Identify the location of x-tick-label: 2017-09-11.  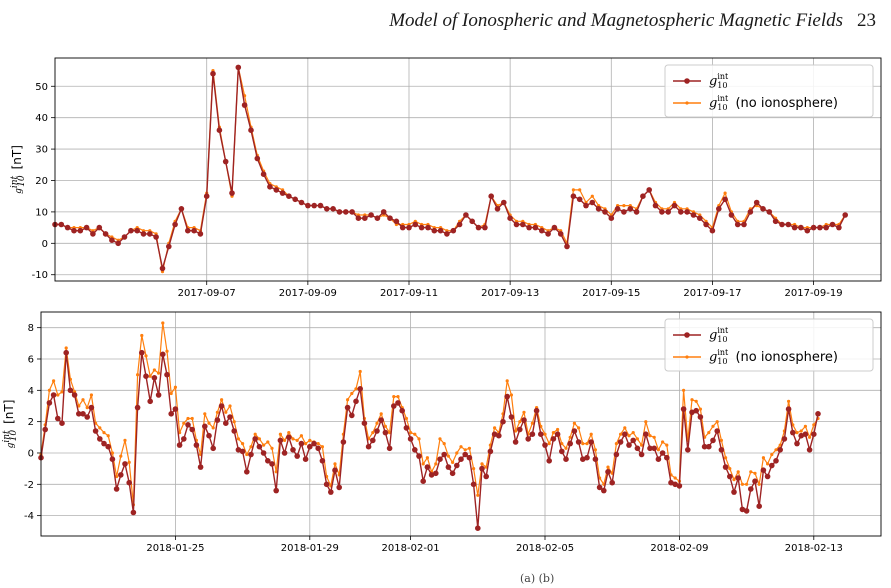
(409, 293).